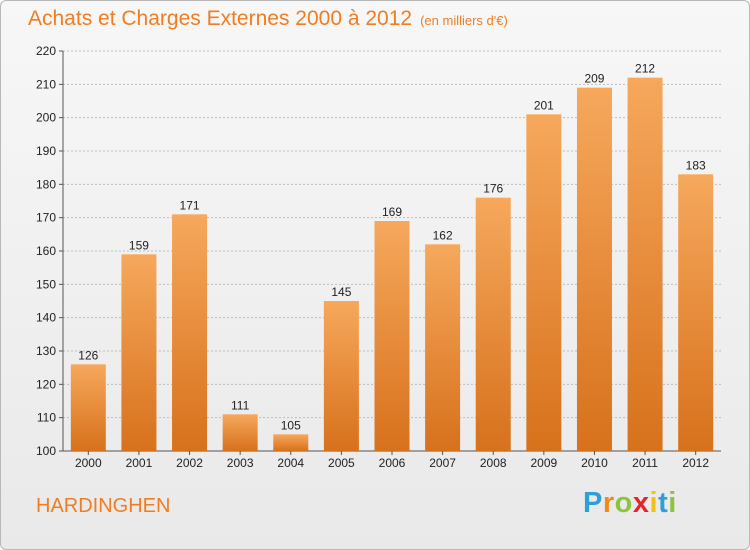 Image resolution: width=750 pixels, height=550 pixels. What do you see at coordinates (190, 205) in the screenshot?
I see `data-label: 171` at bounding box center [190, 205].